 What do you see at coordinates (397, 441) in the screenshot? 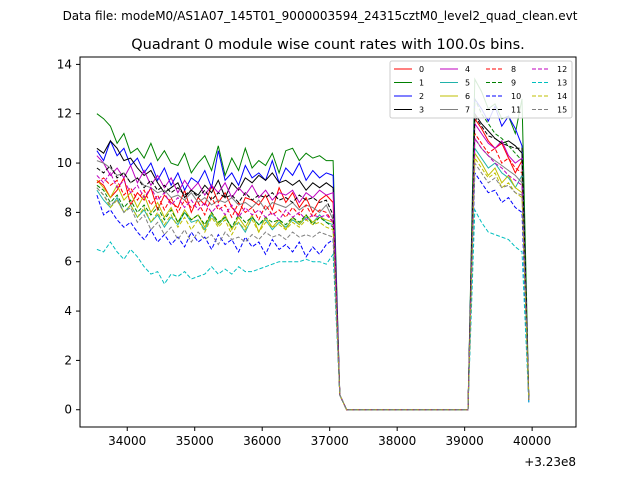
I see `x-tick-label: 38000` at bounding box center [397, 441].